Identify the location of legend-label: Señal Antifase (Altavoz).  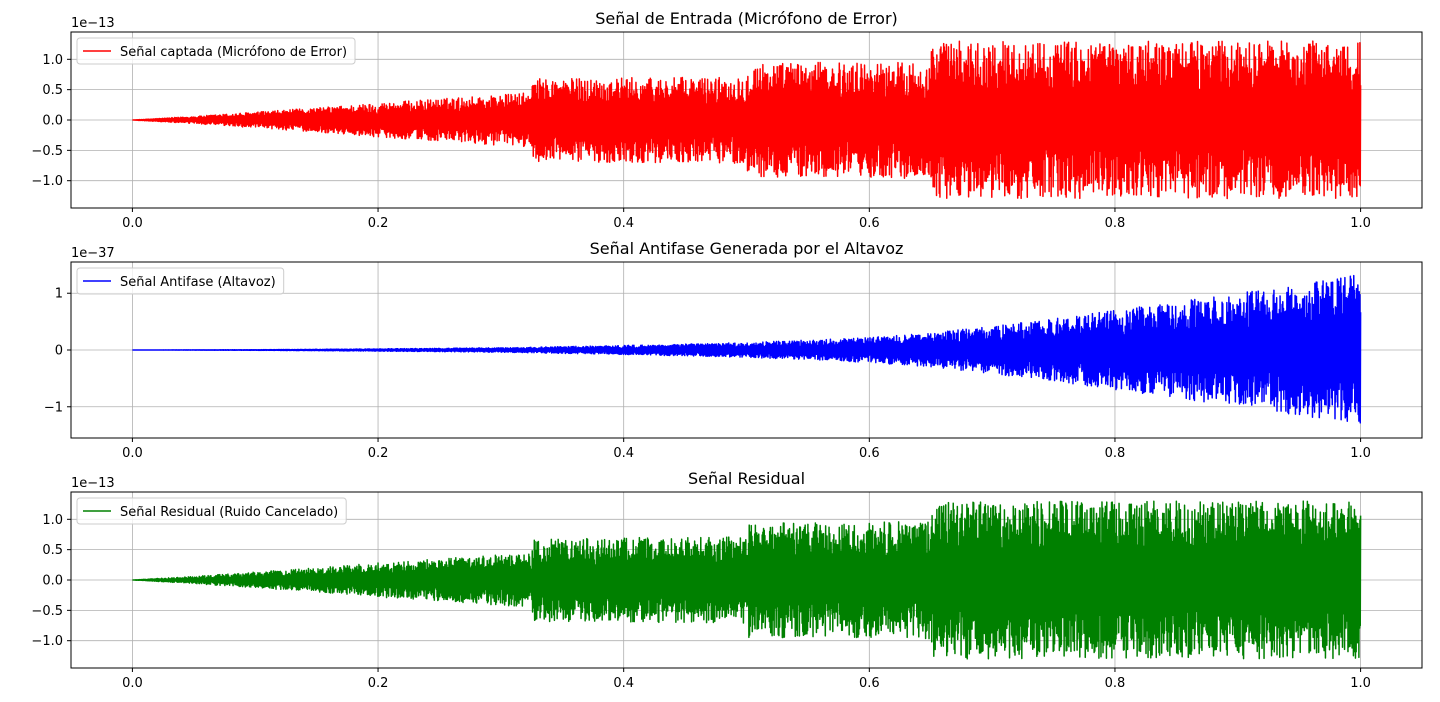
(198, 282).